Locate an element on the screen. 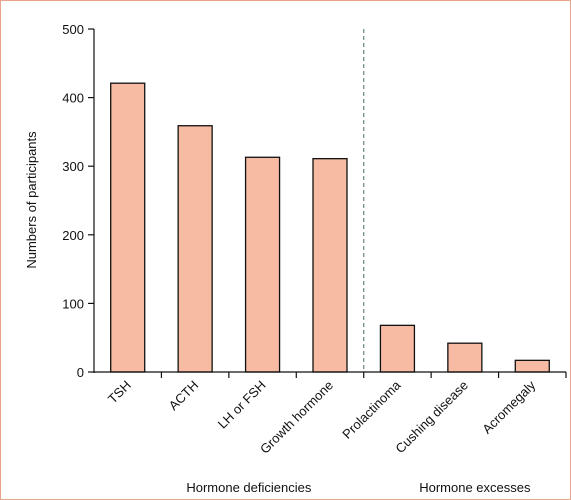 This screenshot has height=500, width=571. y-axis: 0 100 200 300 400 500 is located at coordinates (78, 201).